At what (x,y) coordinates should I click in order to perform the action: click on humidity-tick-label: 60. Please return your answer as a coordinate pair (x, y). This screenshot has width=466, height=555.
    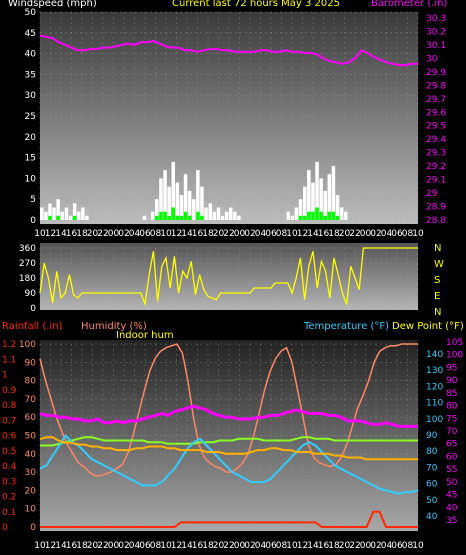
    Looking at the image, I should click on (31, 418).